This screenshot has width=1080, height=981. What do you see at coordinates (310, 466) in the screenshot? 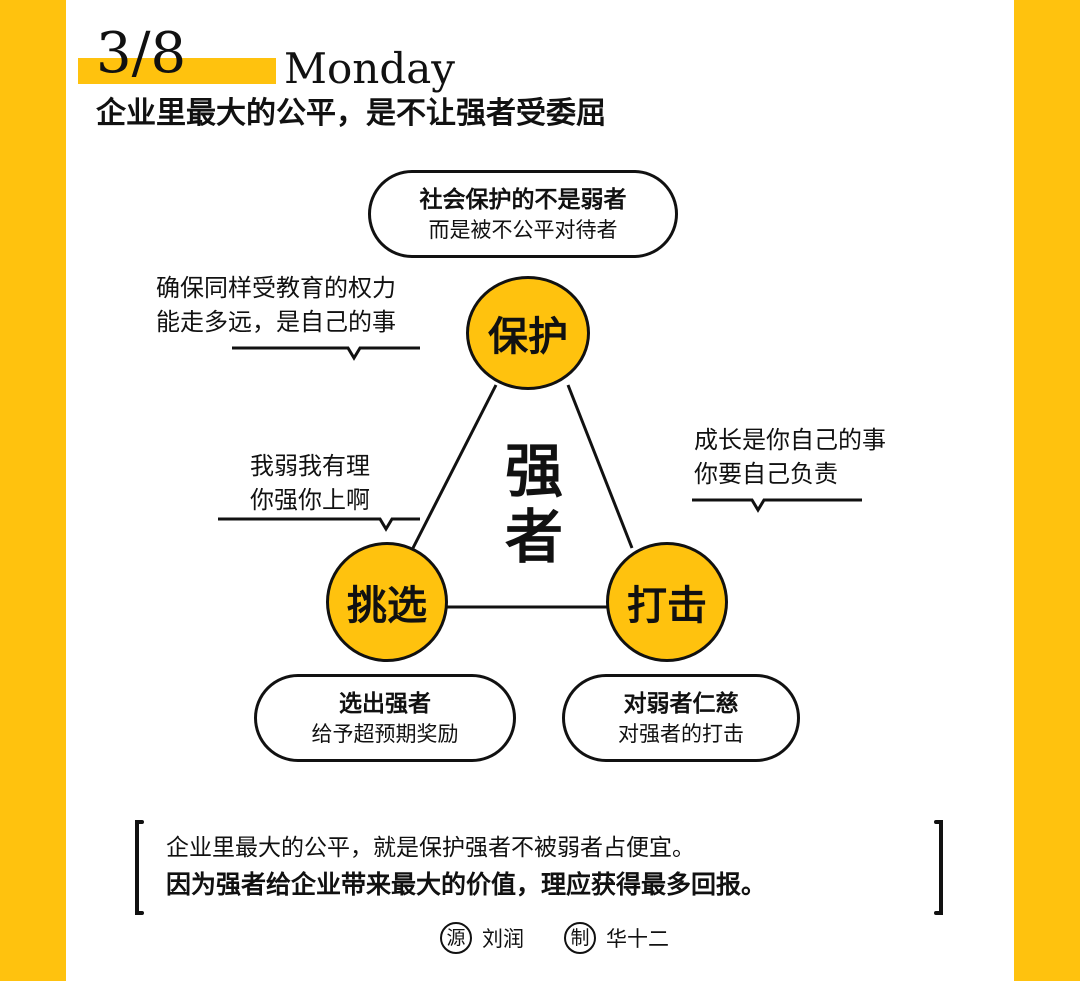
I see `note-select-line1: 我弱我有理` at bounding box center [310, 466].